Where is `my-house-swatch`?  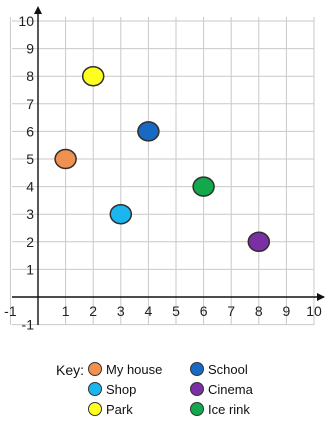
my-house-swatch is located at coordinates (95, 369).